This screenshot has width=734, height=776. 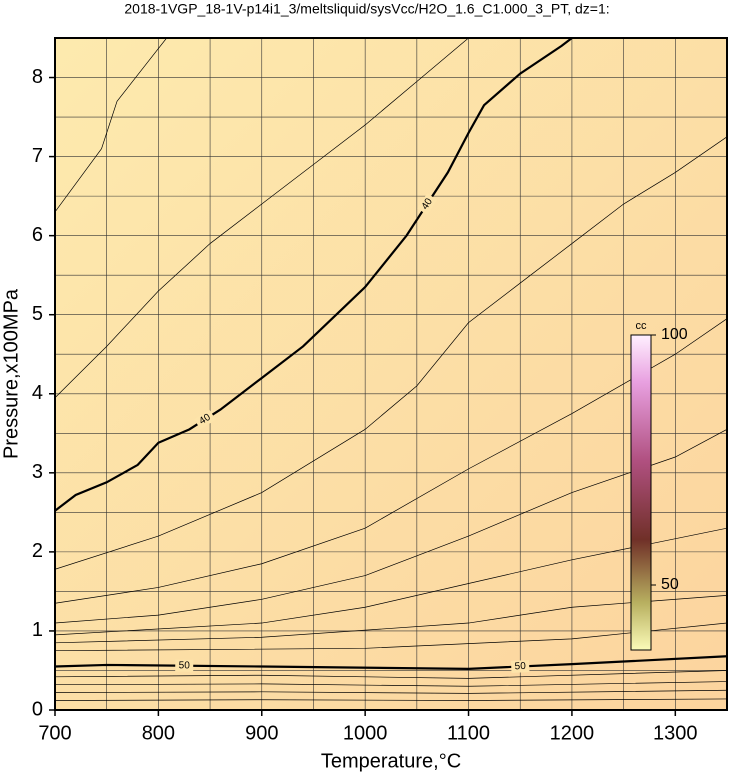 I want to click on colorbar, so click(x=641, y=492).